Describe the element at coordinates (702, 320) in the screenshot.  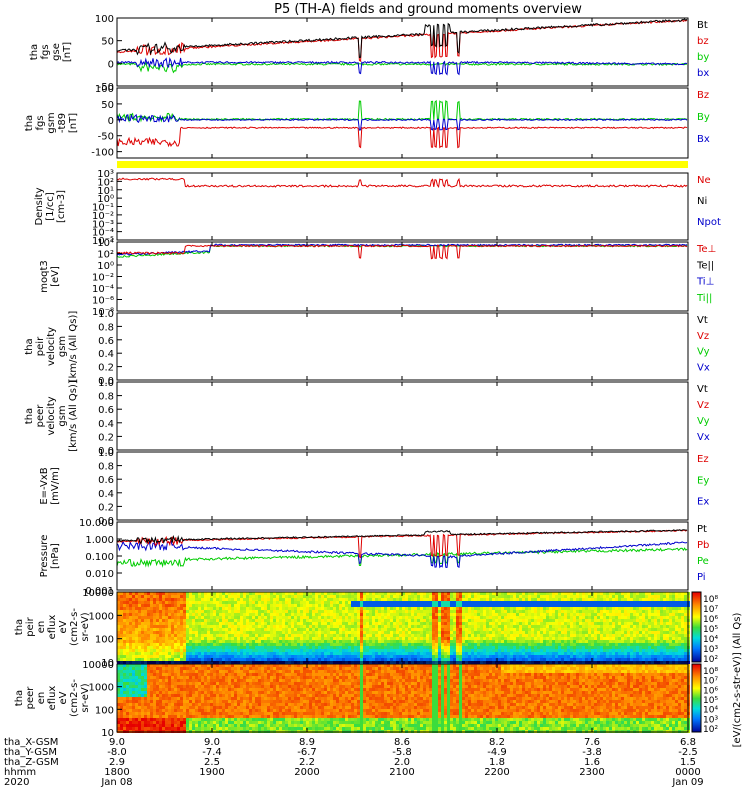
I see `legend-Vt: Vt` at that location.